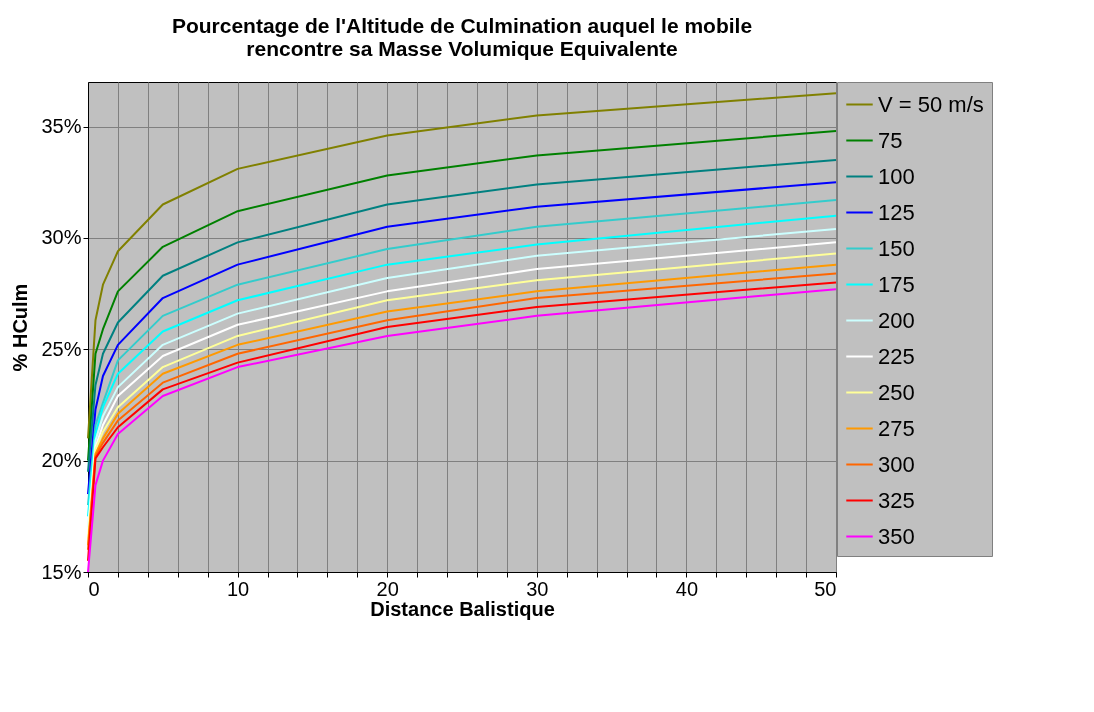 The width and height of the screenshot is (1094, 712). Describe the element at coordinates (61, 571) in the screenshot. I see `y-tick-label: 15%` at that location.